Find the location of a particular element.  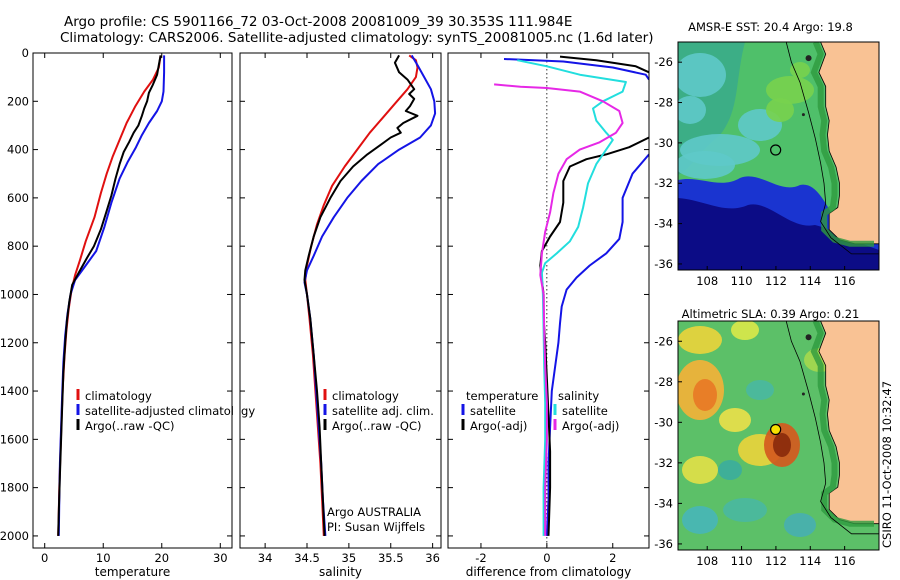

sla-map-shelf-contour is located at coordinates (832, 428).